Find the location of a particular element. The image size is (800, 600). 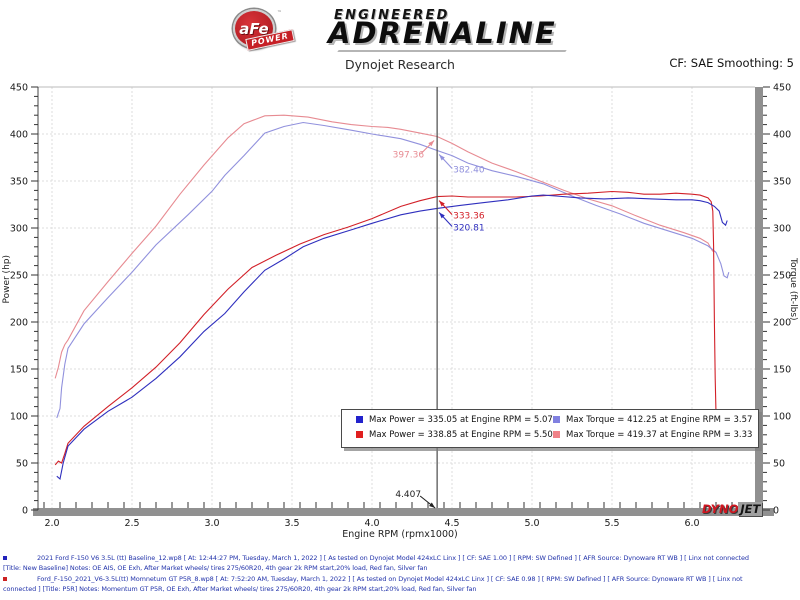

y-axis-title-power: Power (hp) is located at coordinates (7, 279).